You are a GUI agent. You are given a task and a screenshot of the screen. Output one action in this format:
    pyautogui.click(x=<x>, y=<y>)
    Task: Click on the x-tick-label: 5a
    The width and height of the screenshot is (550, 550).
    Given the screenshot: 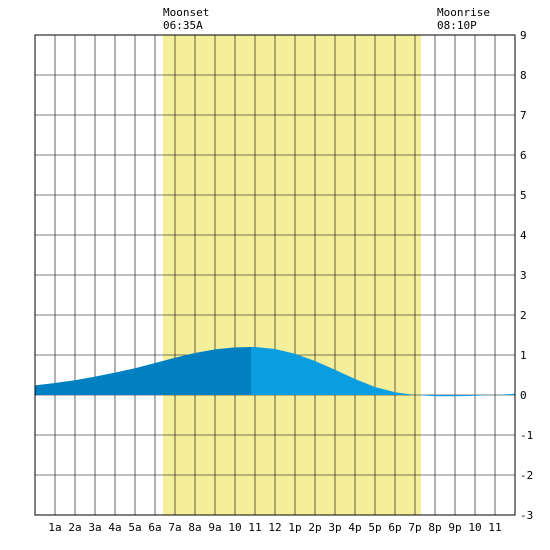 What is the action you would take?
    pyautogui.click(x=134, y=527)
    